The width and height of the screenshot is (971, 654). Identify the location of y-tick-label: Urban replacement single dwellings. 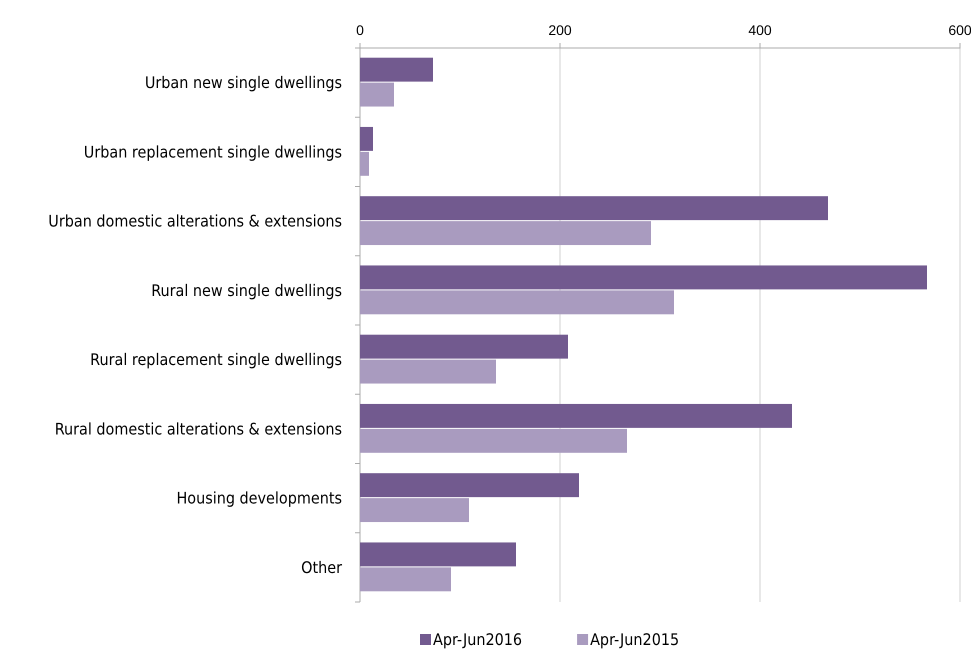
(213, 152).